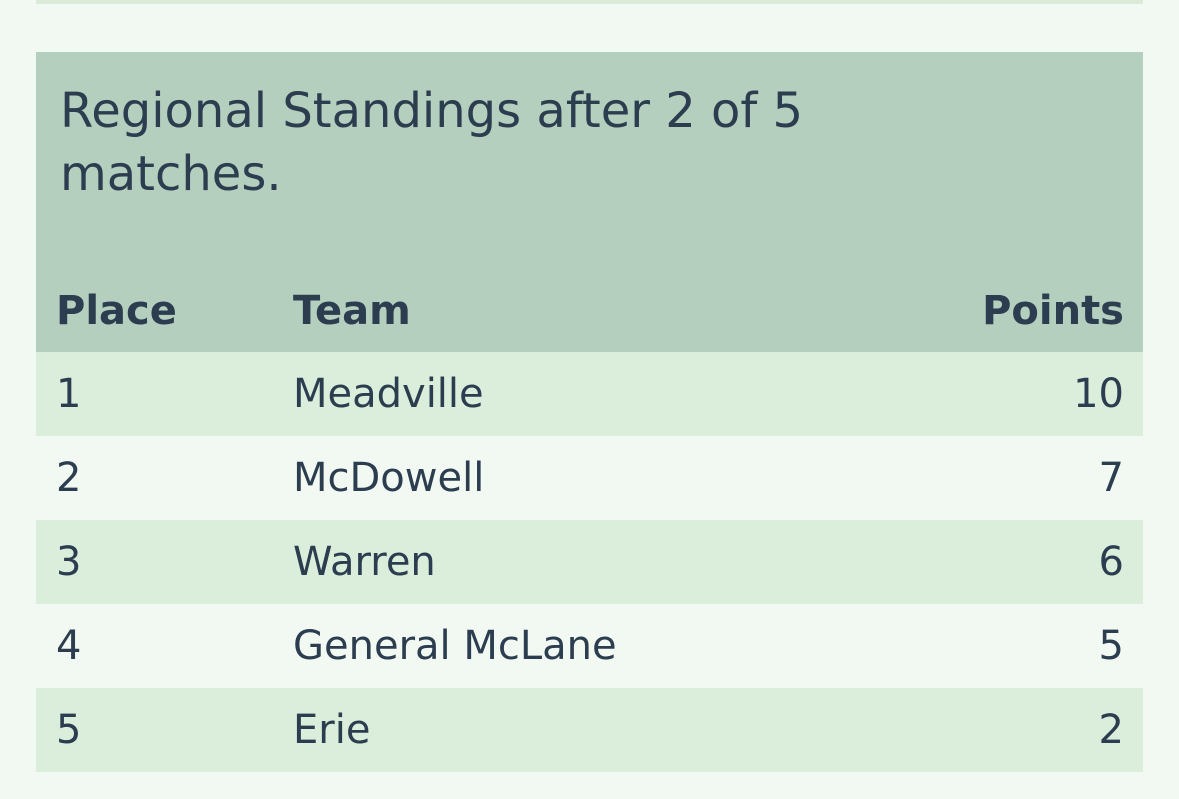  I want to click on team-cell: Warren, so click(364, 562).